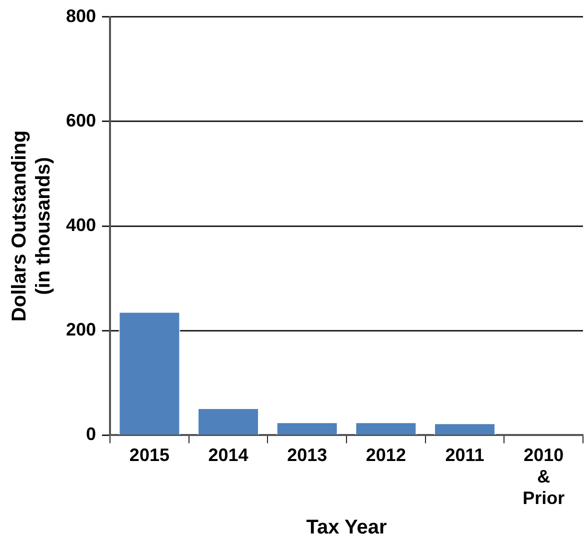 The width and height of the screenshot is (585, 552). What do you see at coordinates (228, 454) in the screenshot?
I see `x-tick-label: 2014` at bounding box center [228, 454].